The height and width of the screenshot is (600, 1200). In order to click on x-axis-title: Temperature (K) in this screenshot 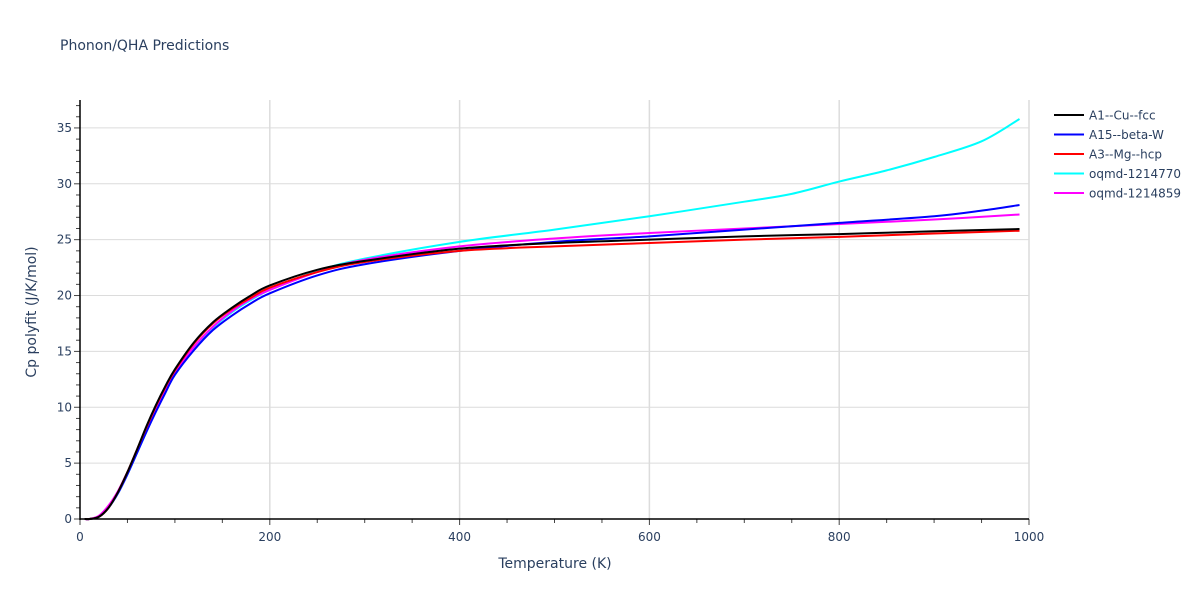, I will do `click(554, 564)`.